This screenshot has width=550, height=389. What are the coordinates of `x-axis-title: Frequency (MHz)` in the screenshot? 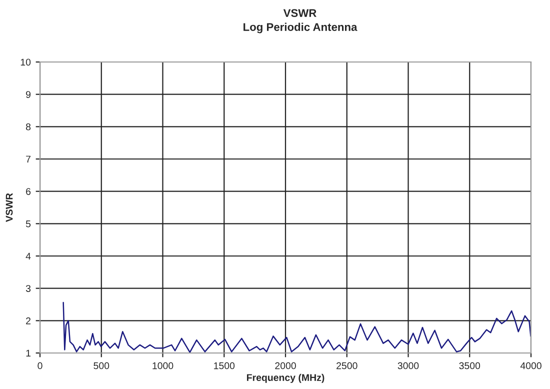 It's located at (285, 378).